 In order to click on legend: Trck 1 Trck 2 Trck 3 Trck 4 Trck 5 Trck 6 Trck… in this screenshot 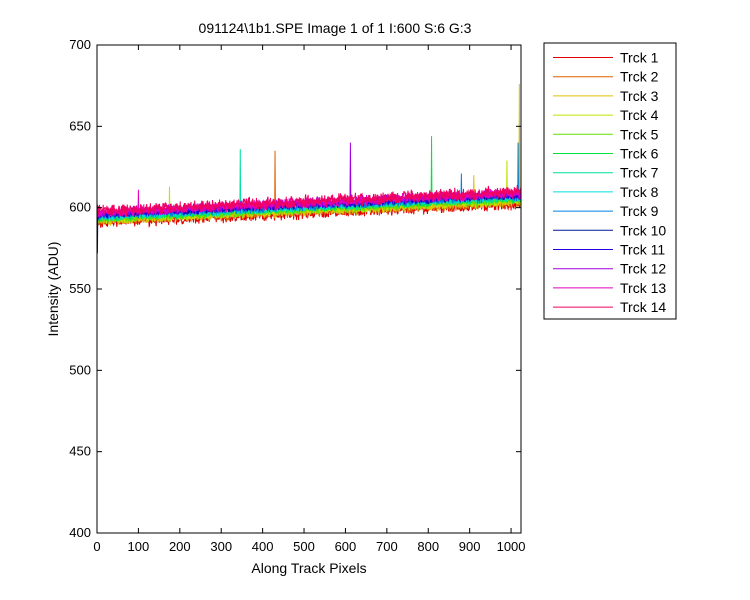, I will do `click(610, 181)`.